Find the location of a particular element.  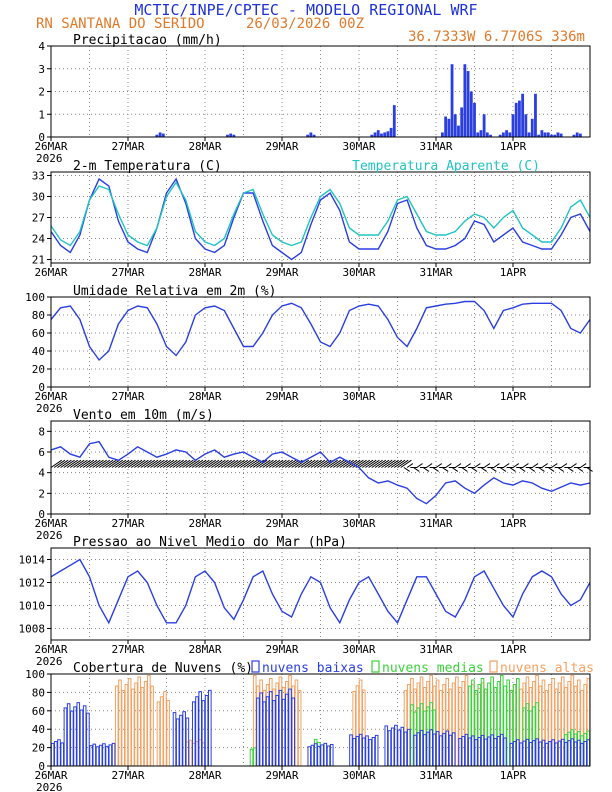

panel-title: Vento em 10m (m/s) is located at coordinates (143, 415).